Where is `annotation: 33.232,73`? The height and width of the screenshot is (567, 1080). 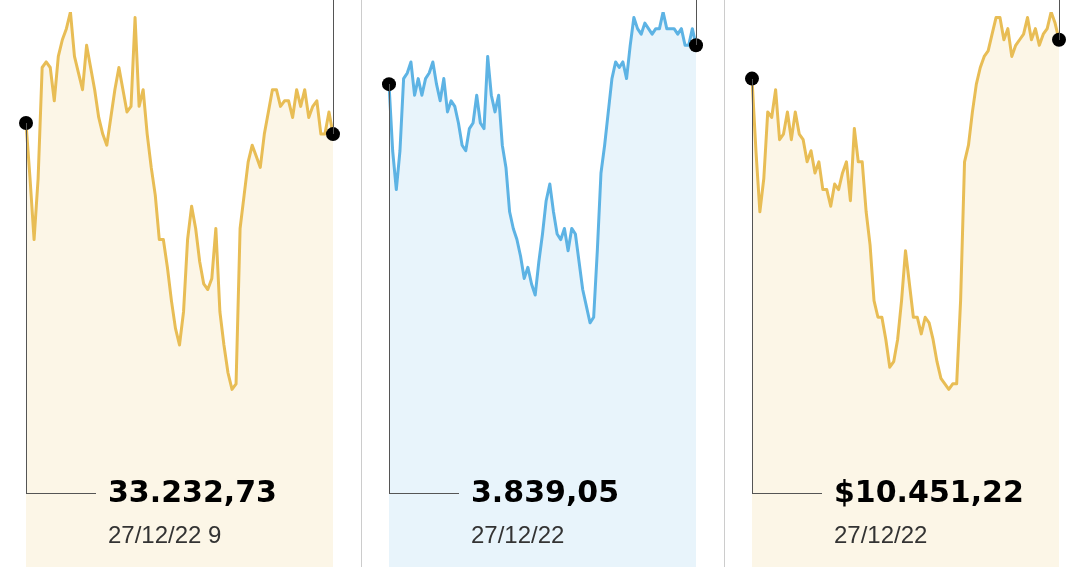
annotation: 33.232,73 is located at coordinates (192, 491).